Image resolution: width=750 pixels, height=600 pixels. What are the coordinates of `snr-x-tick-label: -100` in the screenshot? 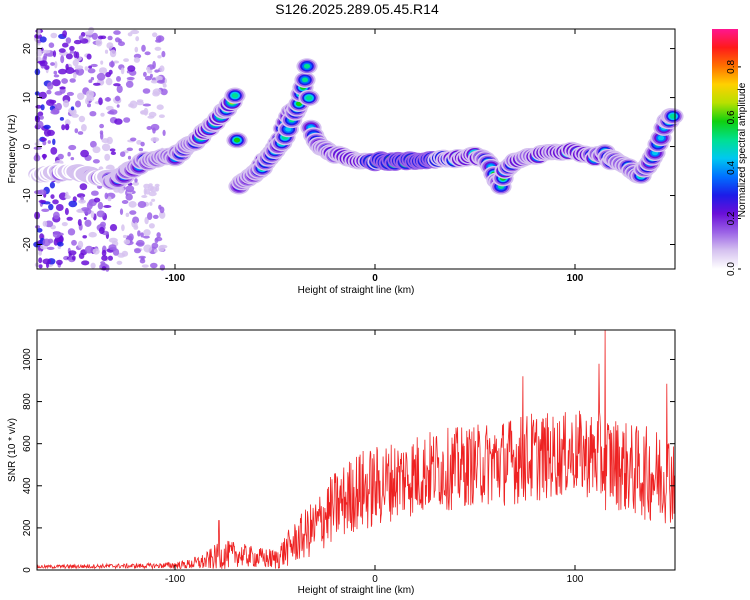 It's located at (175, 579).